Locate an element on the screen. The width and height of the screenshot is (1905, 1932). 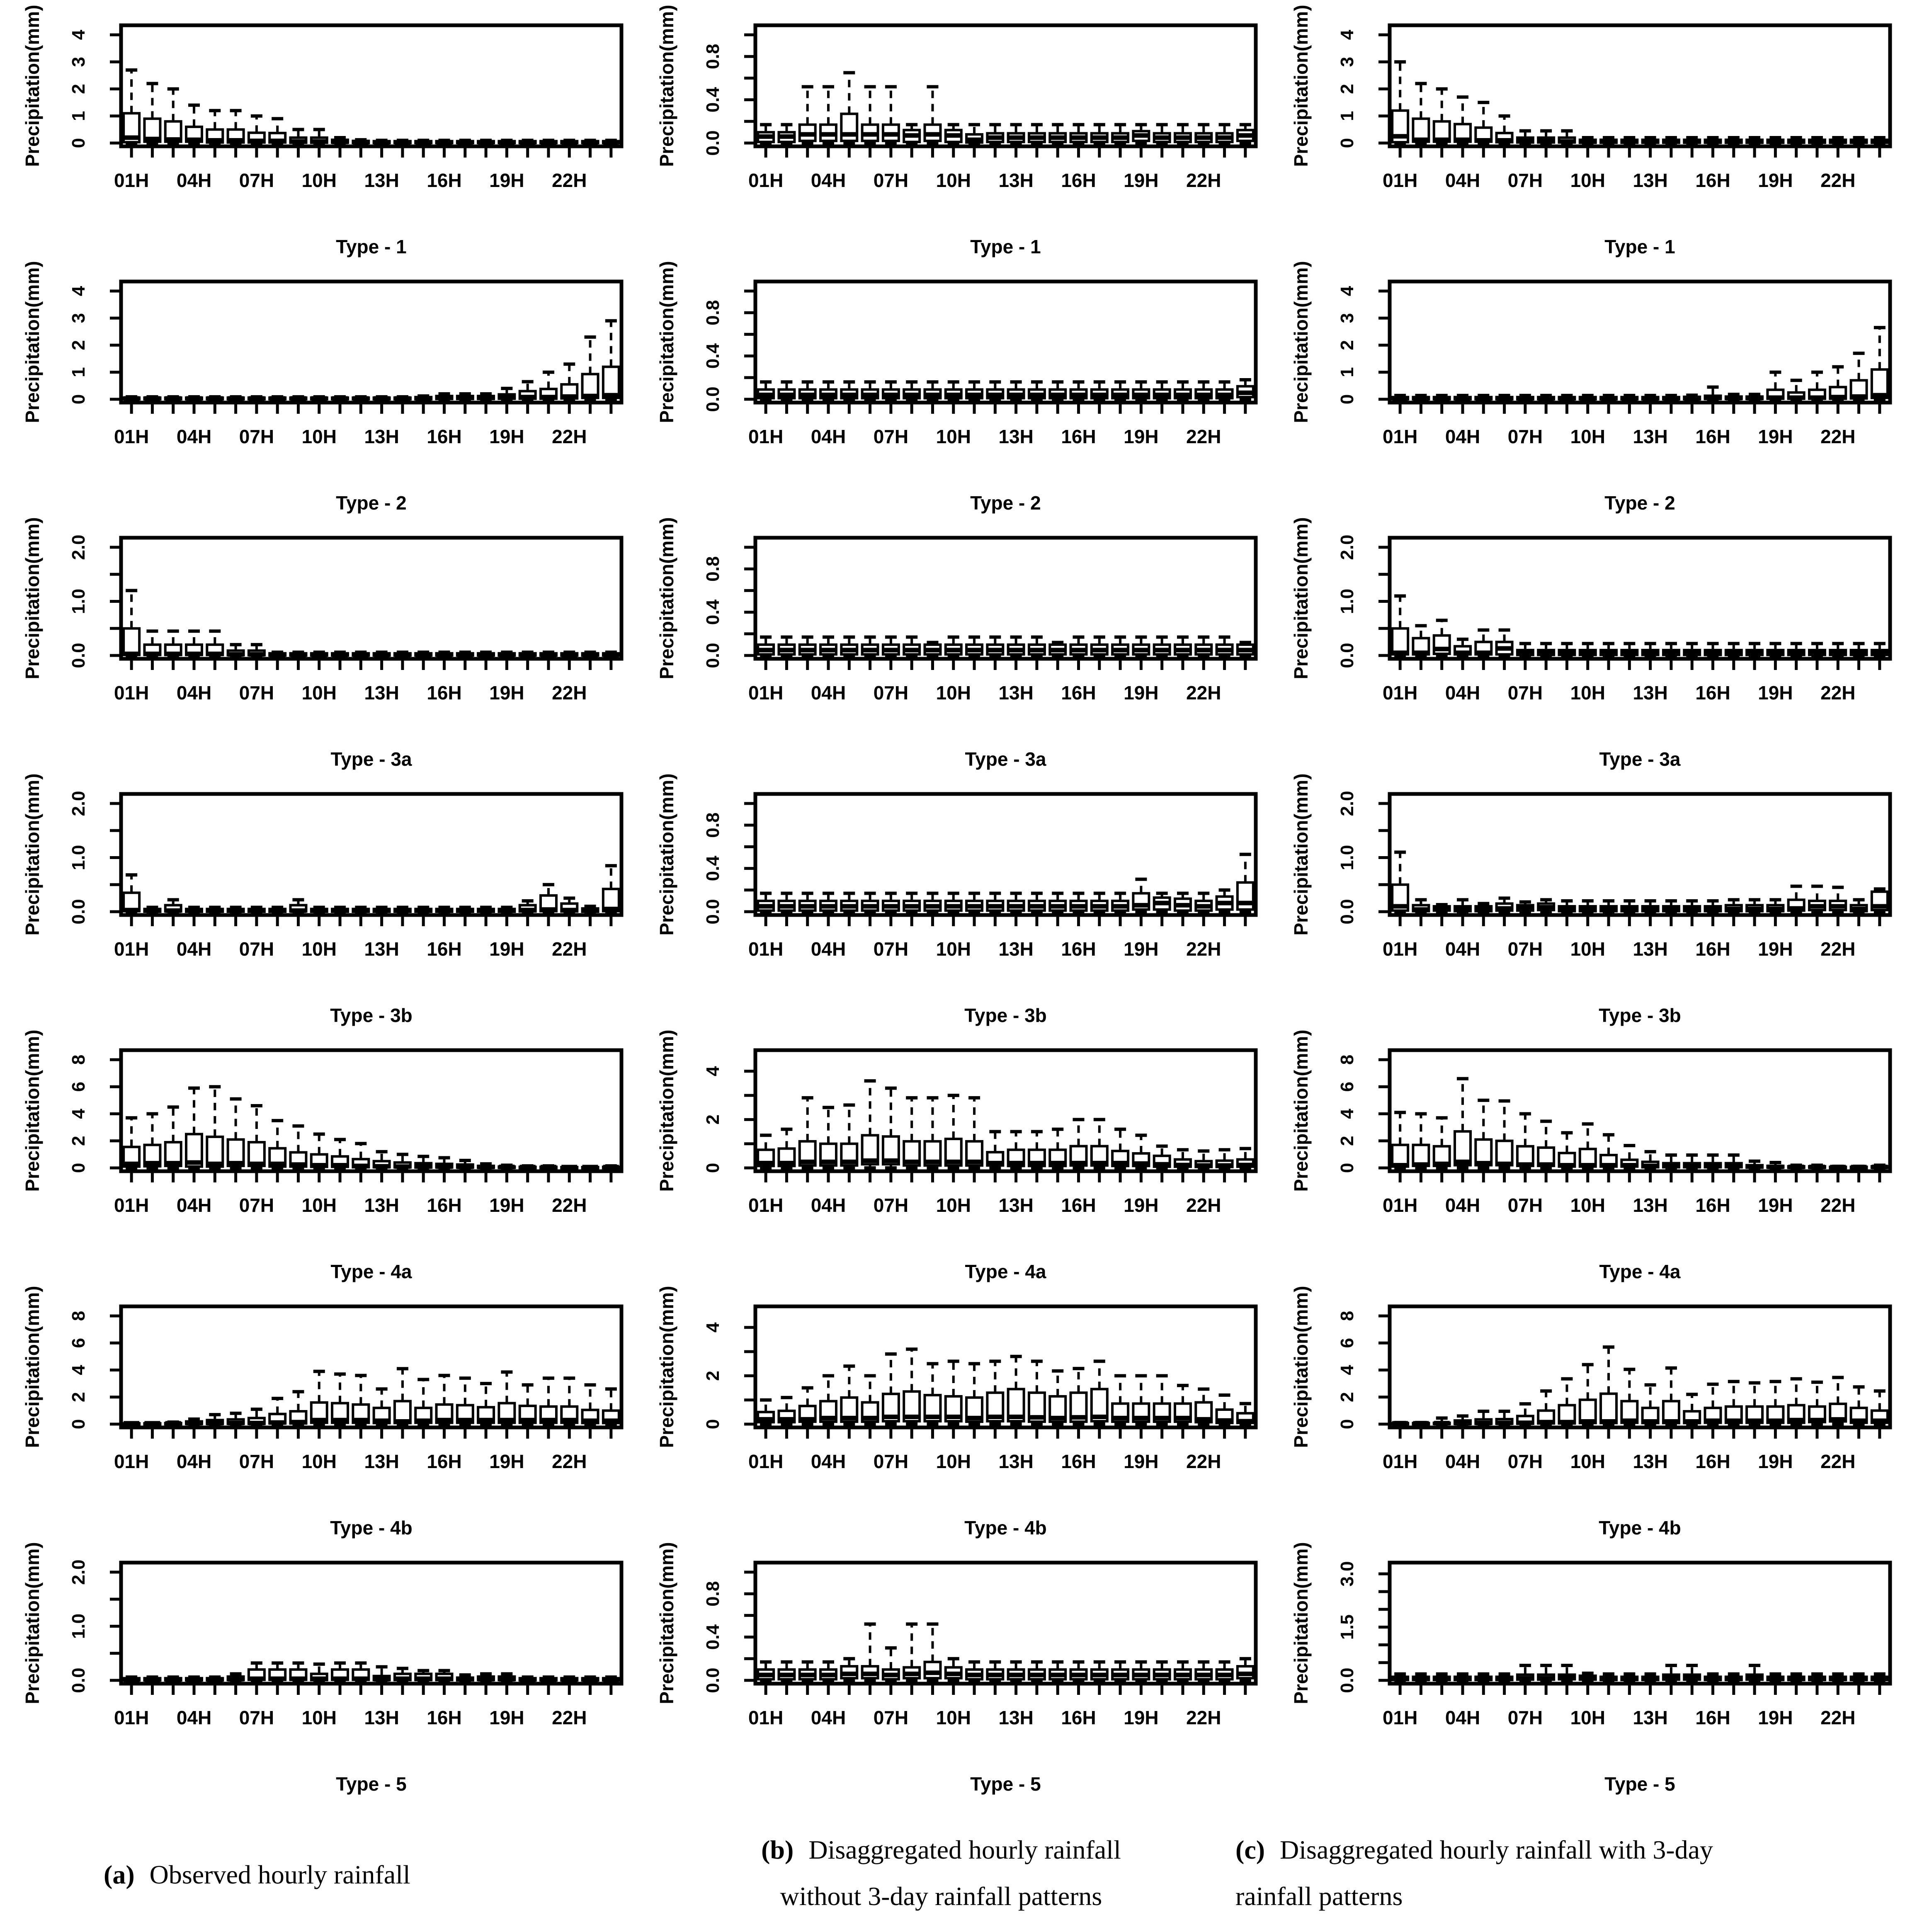
y-tick-label: 4 is located at coordinates (78, 291).